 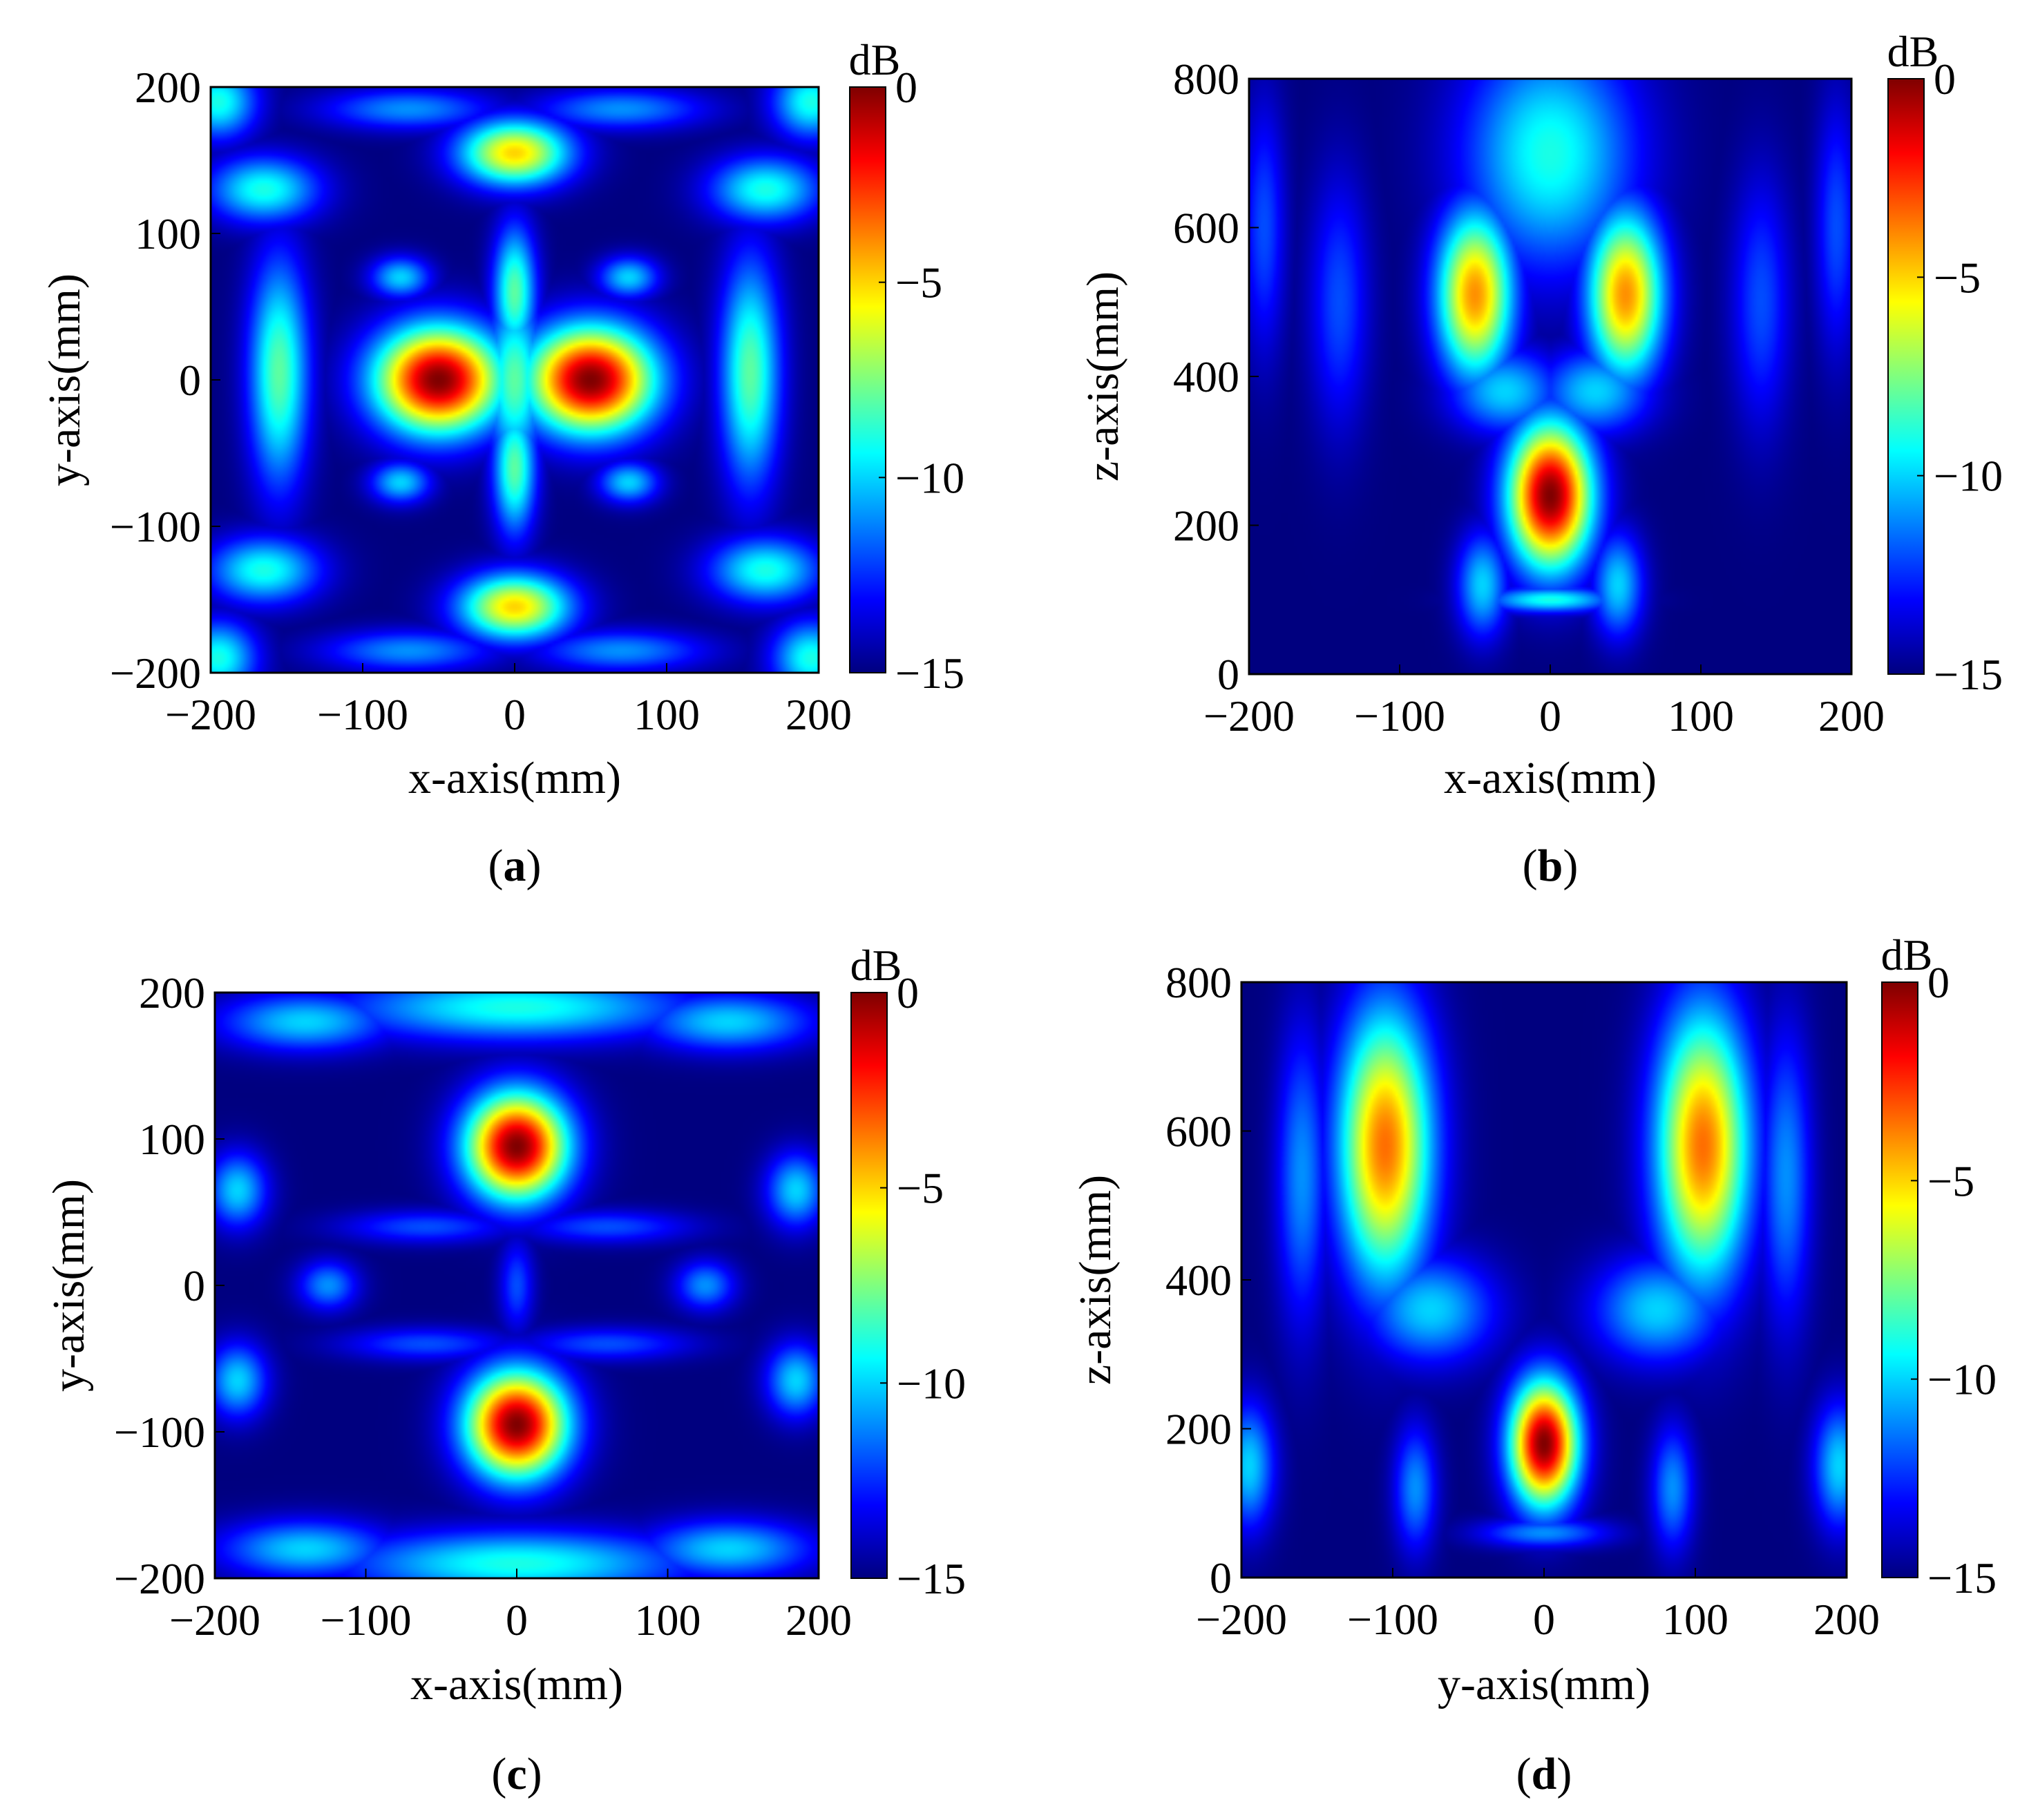 What do you see at coordinates (515, 866) in the screenshot?
I see `panel-label: (a)` at bounding box center [515, 866].